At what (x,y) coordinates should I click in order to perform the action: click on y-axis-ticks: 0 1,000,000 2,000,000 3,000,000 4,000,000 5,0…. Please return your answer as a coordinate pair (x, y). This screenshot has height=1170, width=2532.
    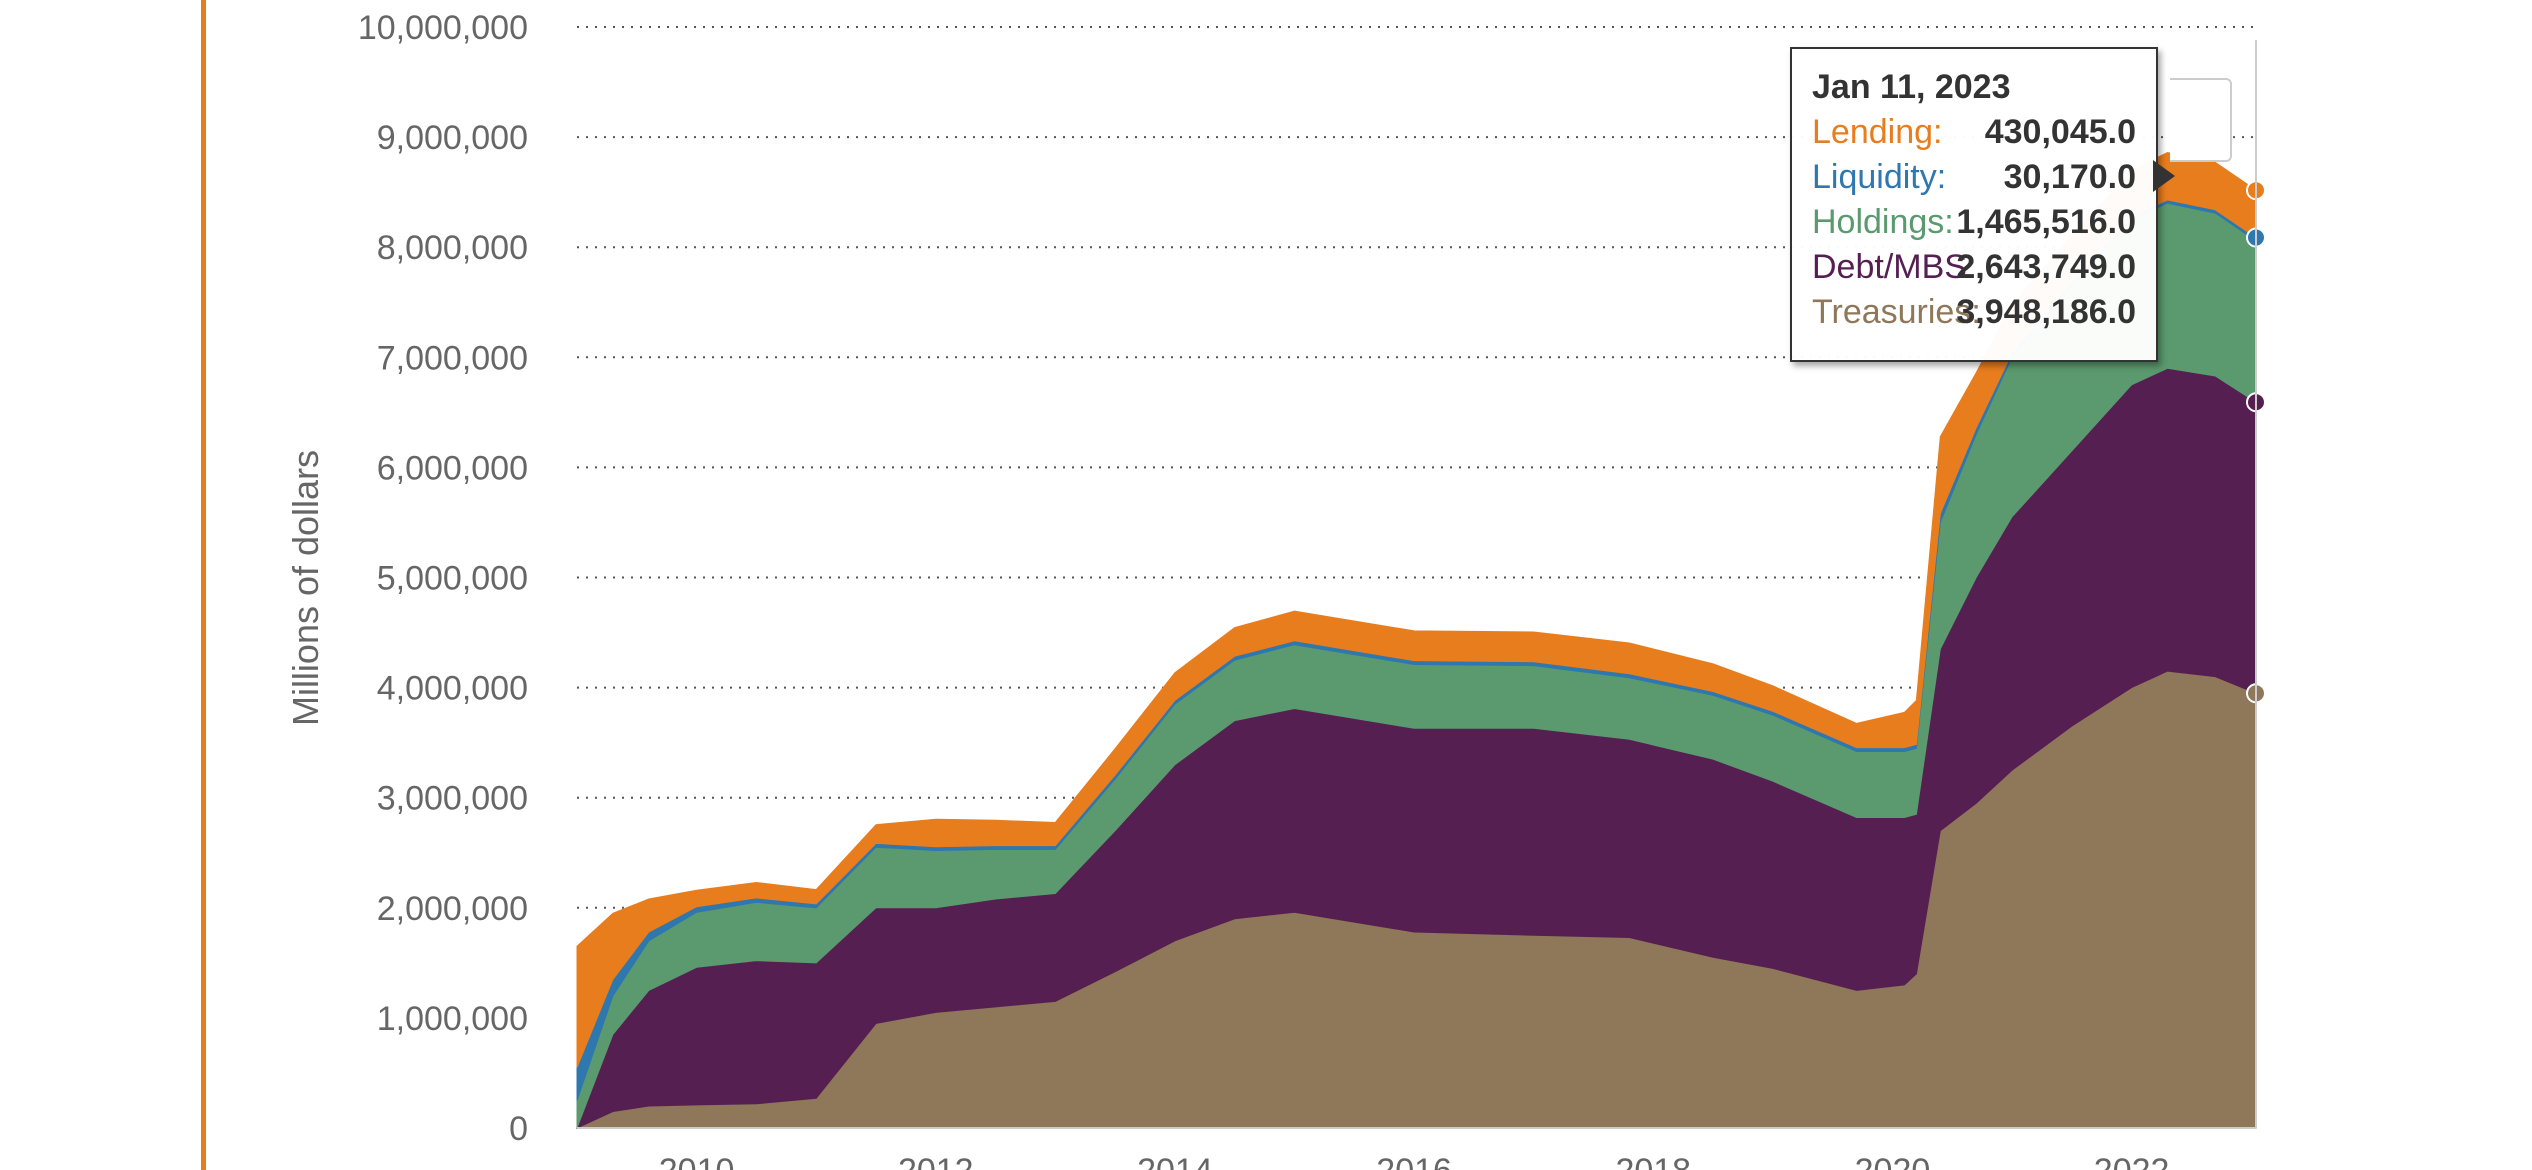
    Looking at the image, I should click on (443, 578).